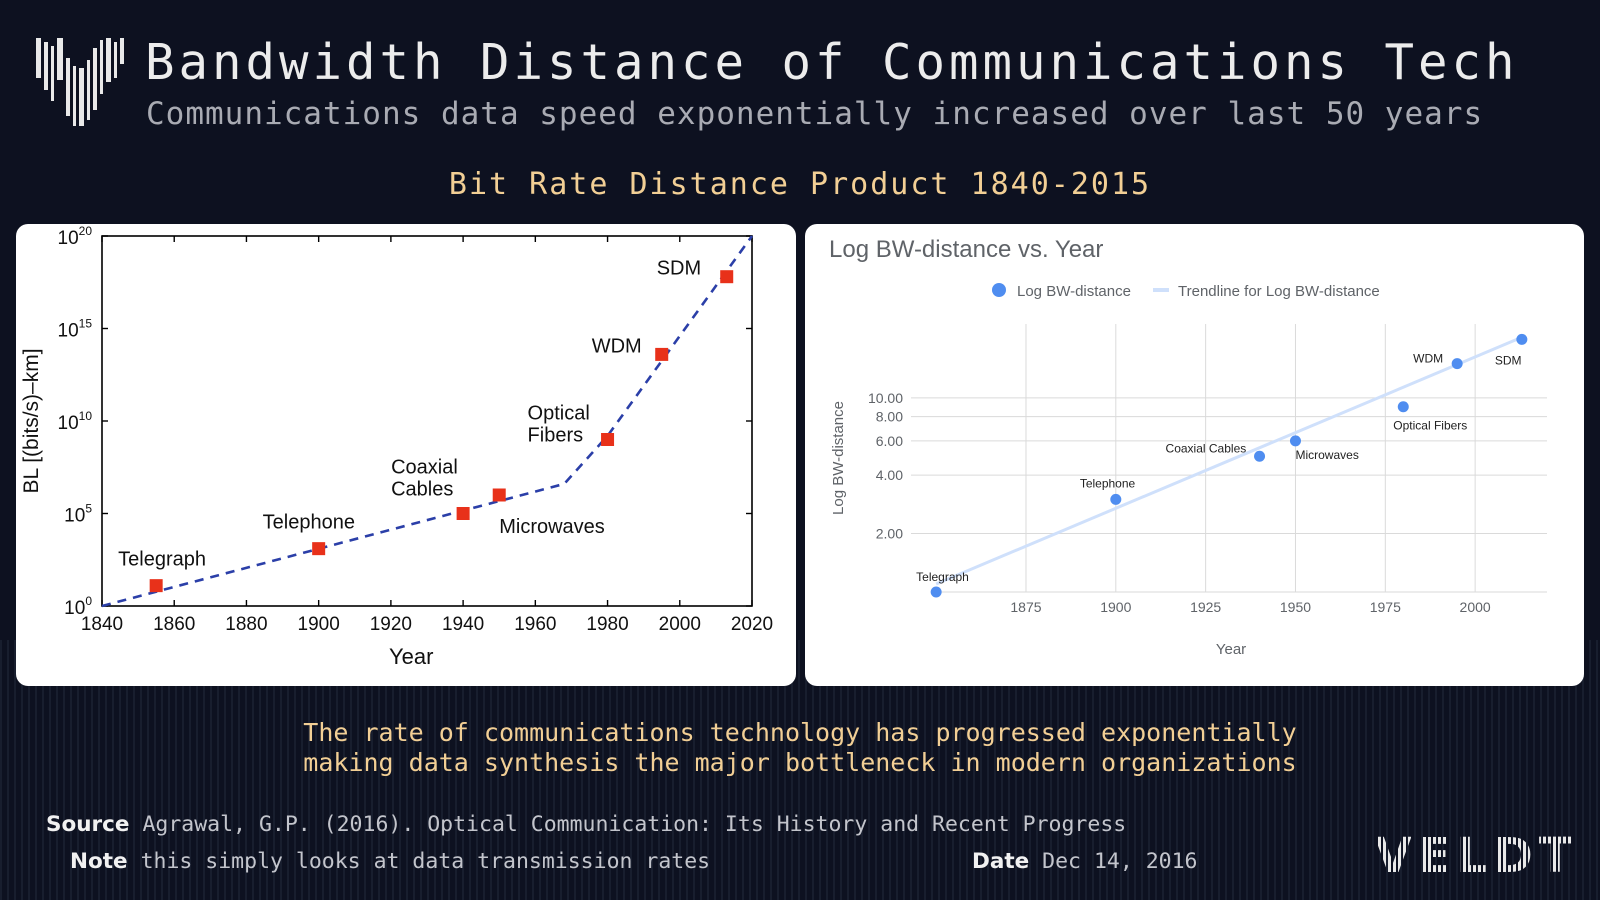 This screenshot has height=900, width=1600. I want to click on brand-wordmark: VELDT, so click(1476, 854).